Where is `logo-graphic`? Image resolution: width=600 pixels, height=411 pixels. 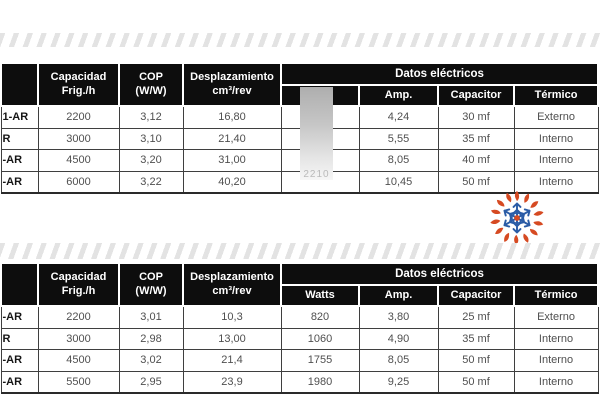 logo-graphic is located at coordinates (517, 218).